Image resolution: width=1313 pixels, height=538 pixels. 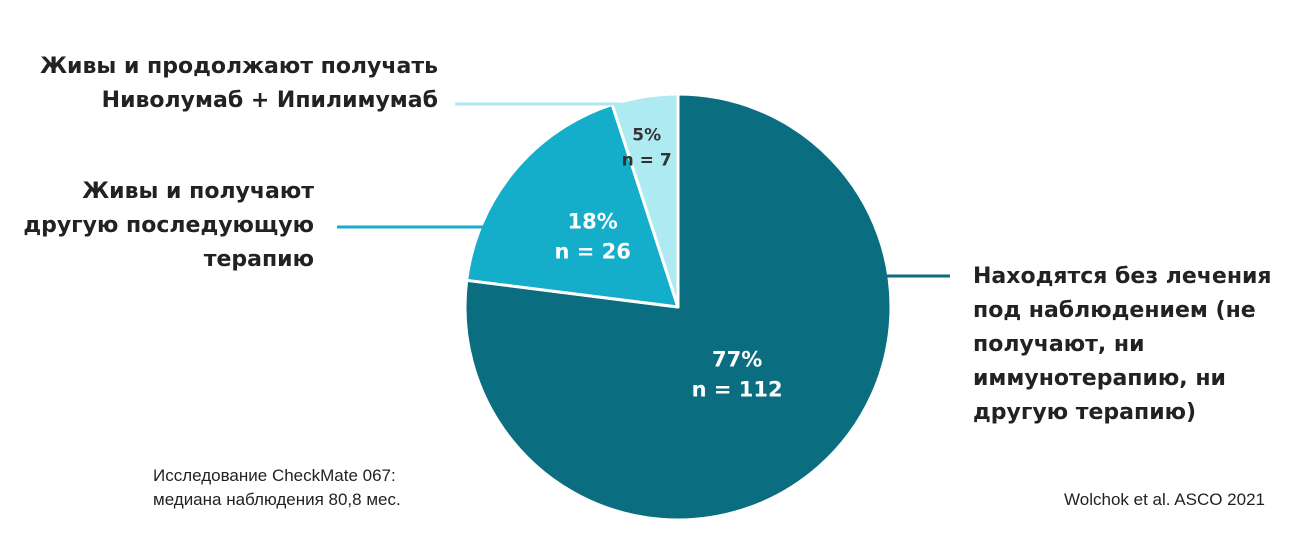 What do you see at coordinates (737, 389) in the screenshot?
I see `slice-count-label: n = 112` at bounding box center [737, 389].